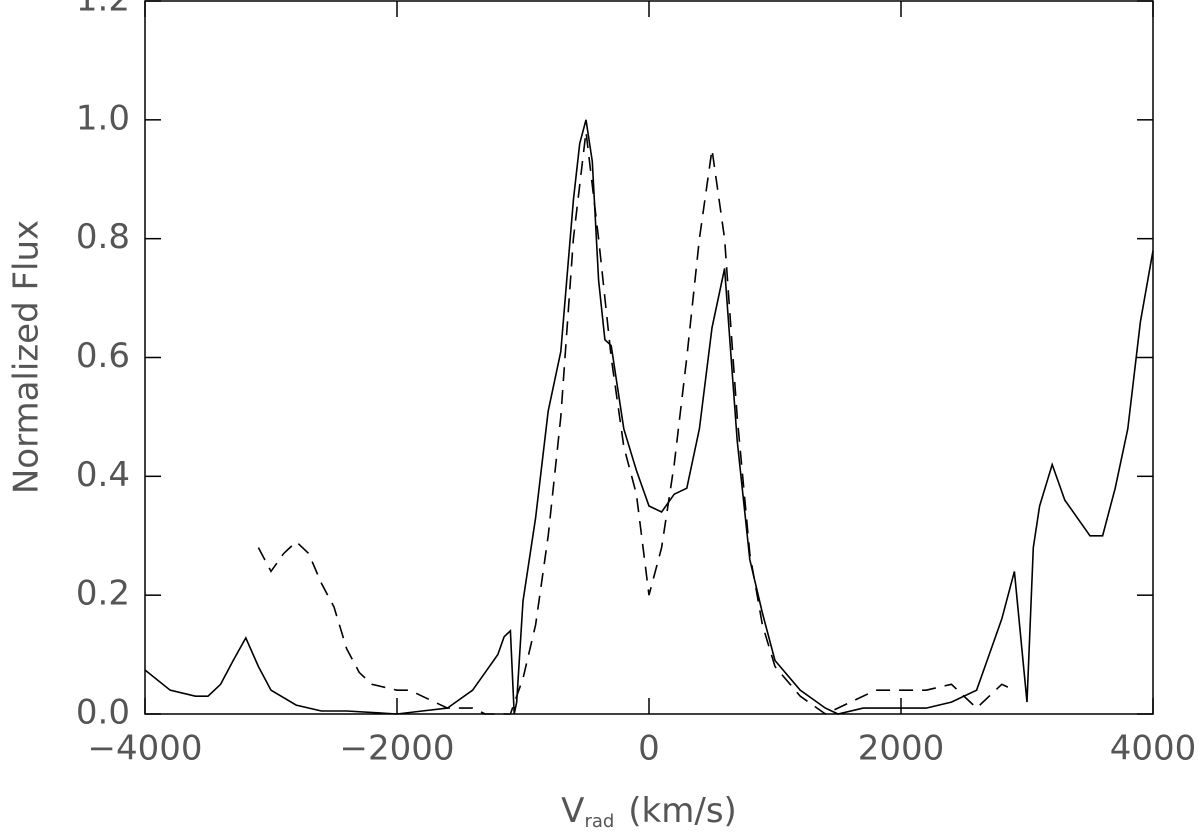  What do you see at coordinates (103, 713) in the screenshot?
I see `y-tick-label: 0.0` at bounding box center [103, 713].